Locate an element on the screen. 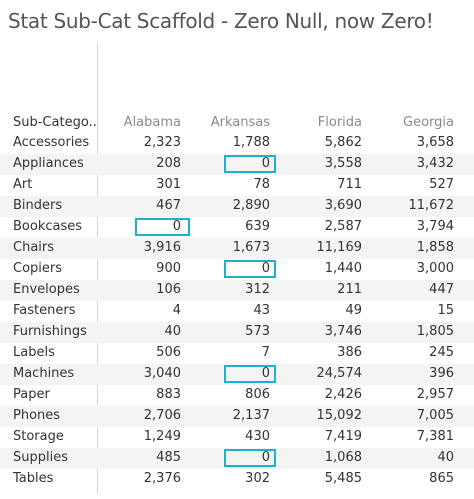 Image resolution: width=474 pixels, height=499 pixels. table-cell: 2,137 is located at coordinates (251, 415).